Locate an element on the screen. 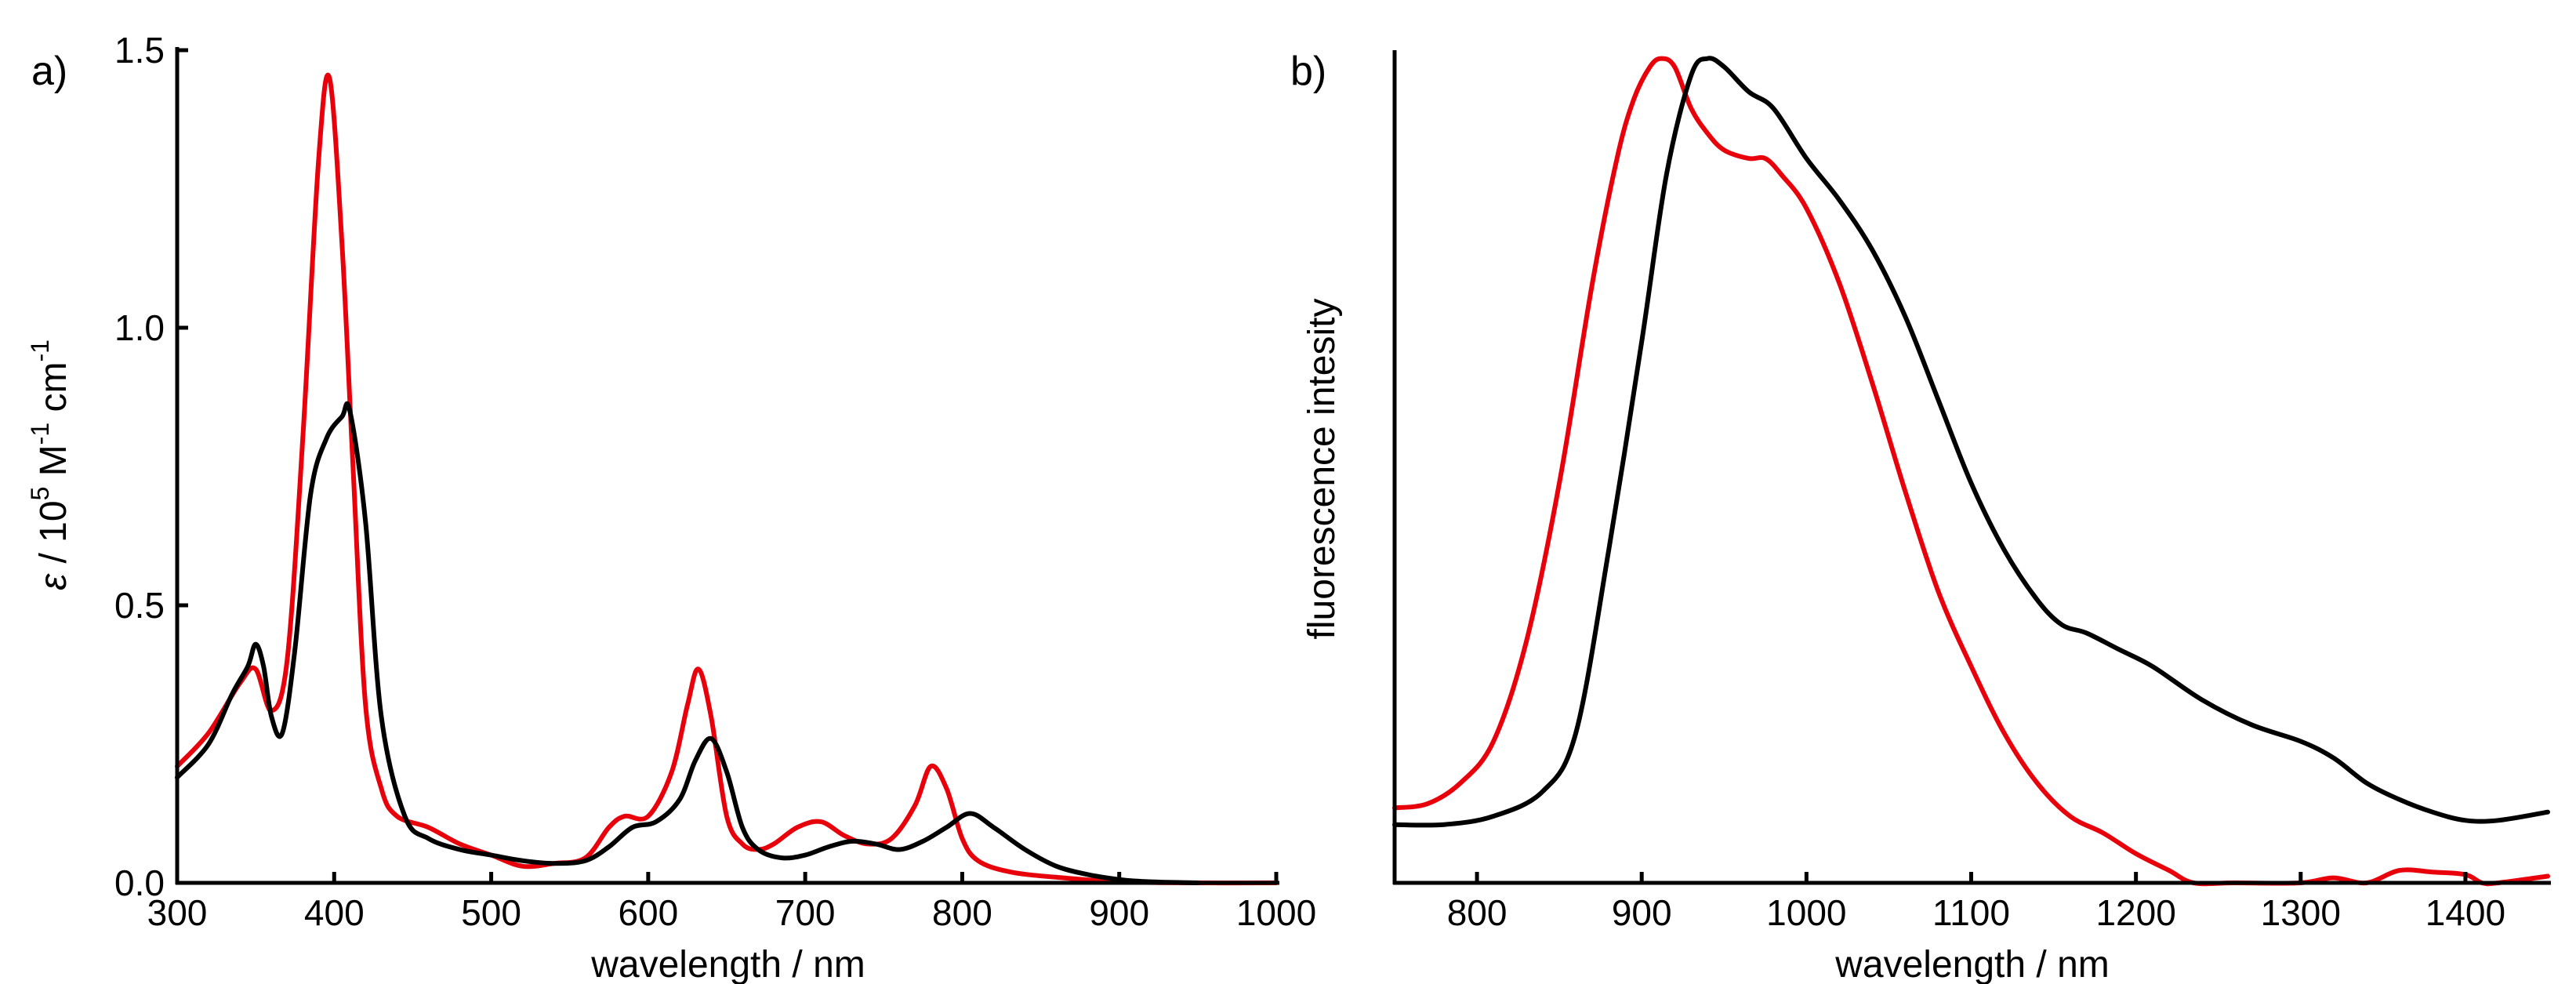 The image size is (2576, 984). y-title-sup-2: -1 is located at coordinates (40, 434).